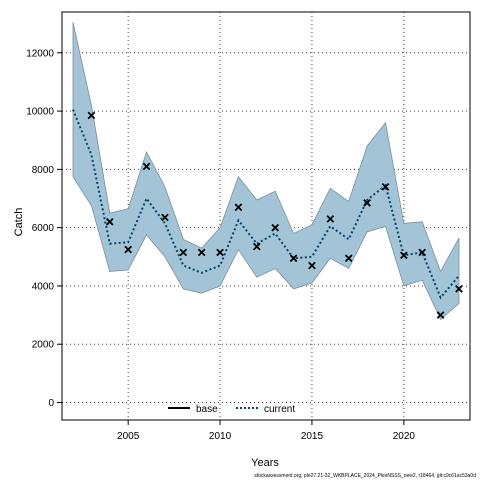 The height and width of the screenshot is (480, 480). Describe the element at coordinates (128, 436) in the screenshot. I see `x-tick-label: 2005` at that location.